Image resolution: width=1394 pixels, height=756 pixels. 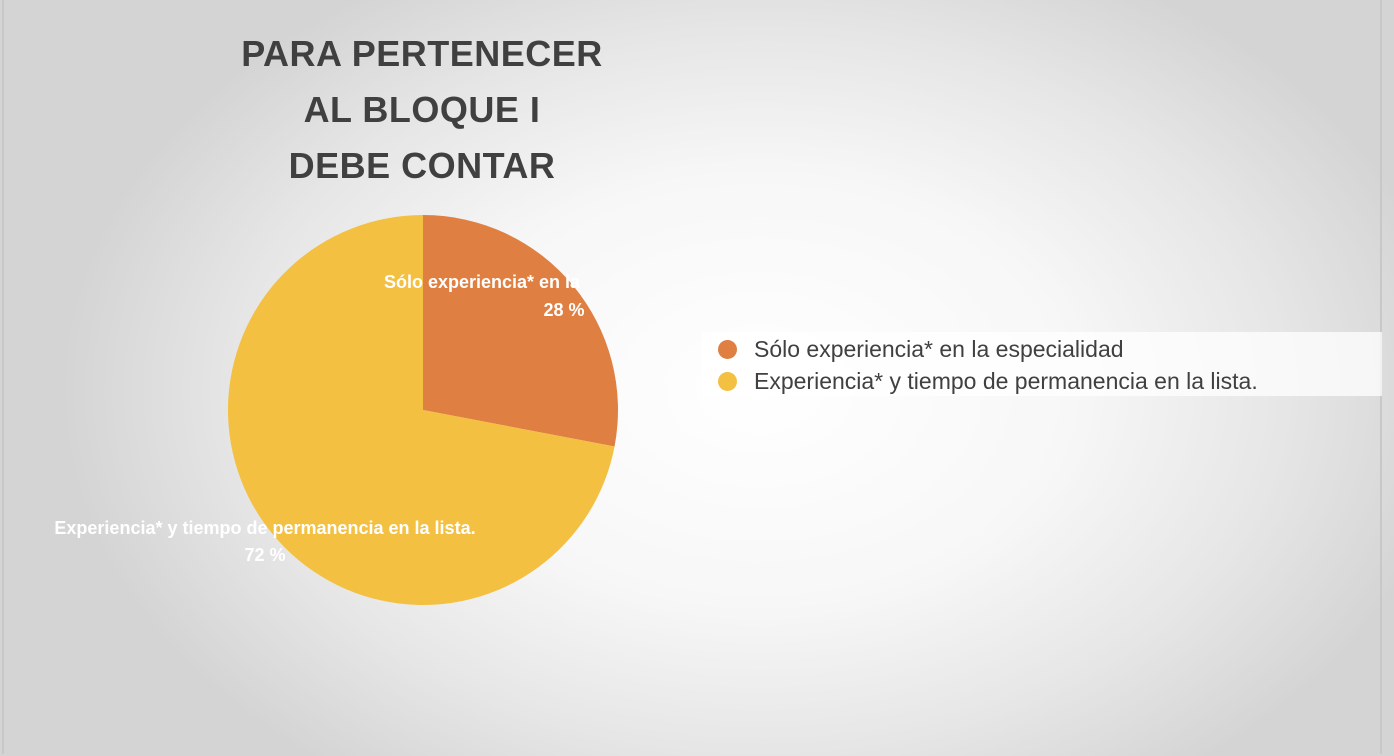 I want to click on data-label-value-0: 28 %, so click(x=563, y=310).